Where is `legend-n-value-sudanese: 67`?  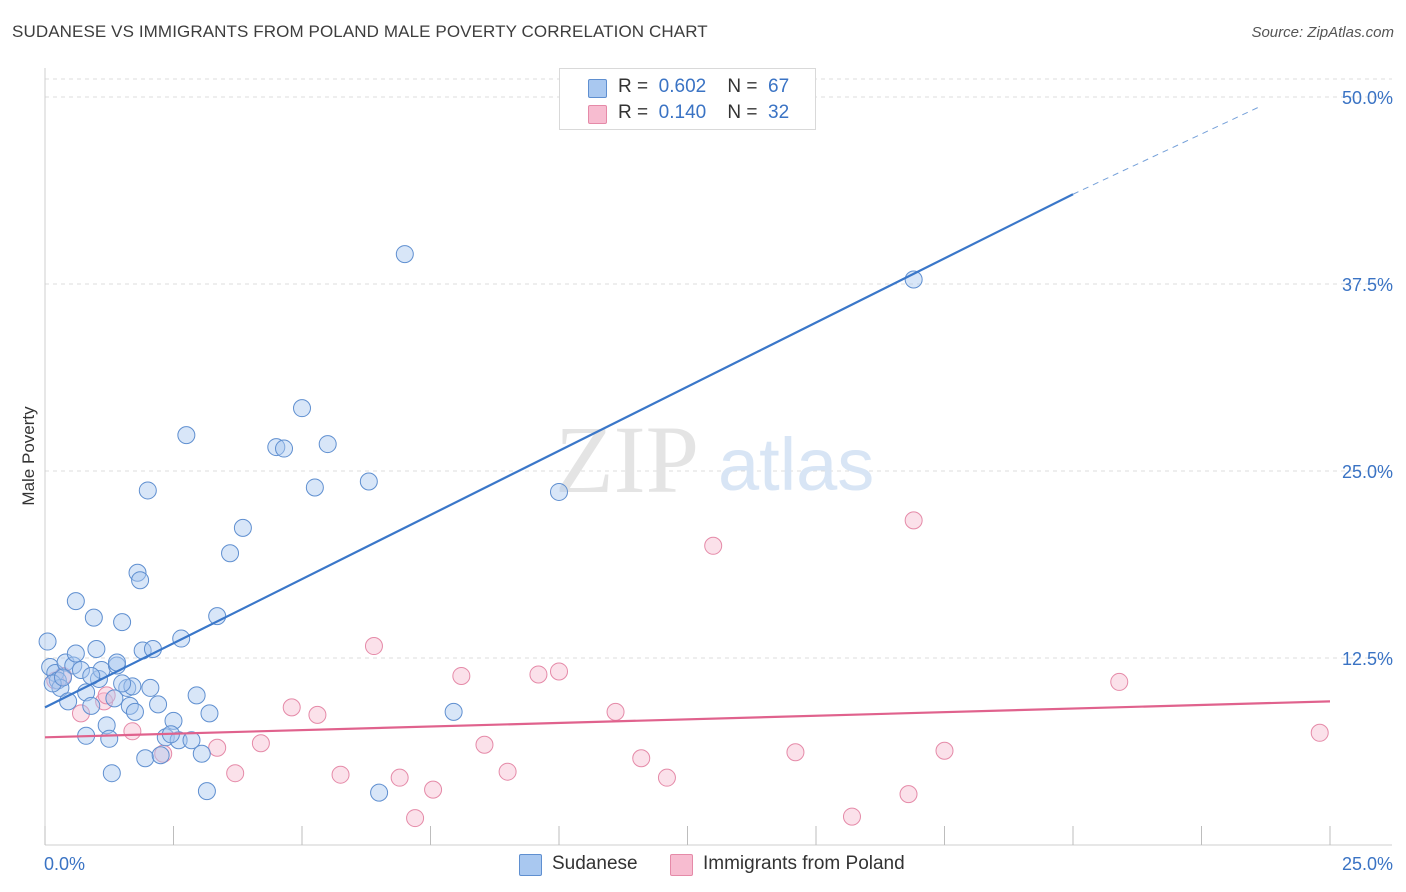
legend-n-value-sudanese: 67 is located at coordinates (779, 86).